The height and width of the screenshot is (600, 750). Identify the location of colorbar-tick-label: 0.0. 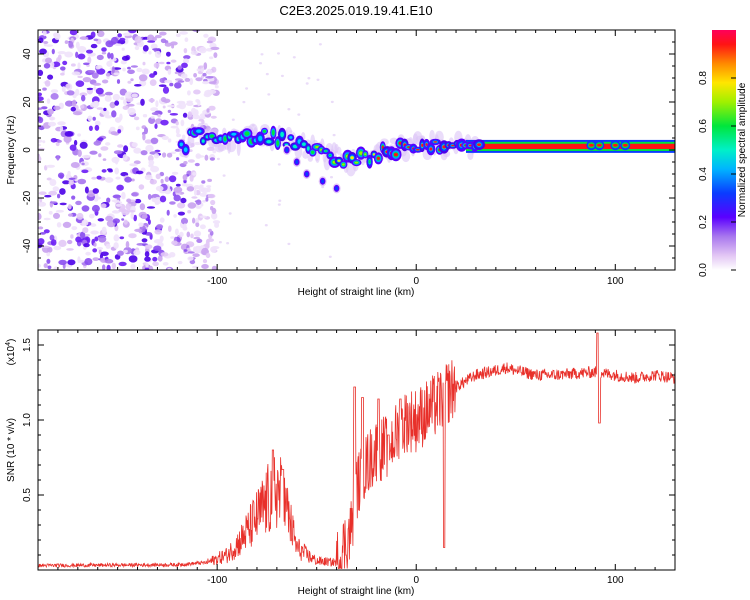
(703, 270).